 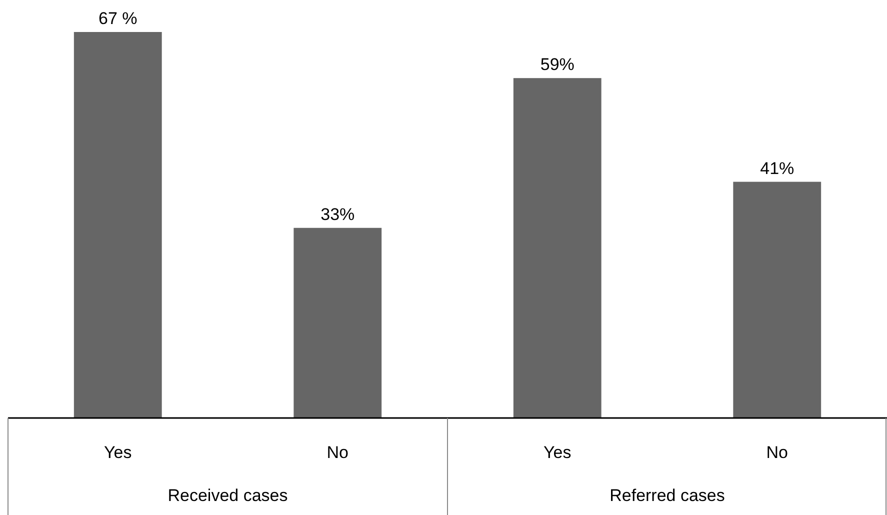 I want to click on data-label: 59%, so click(x=557, y=64).